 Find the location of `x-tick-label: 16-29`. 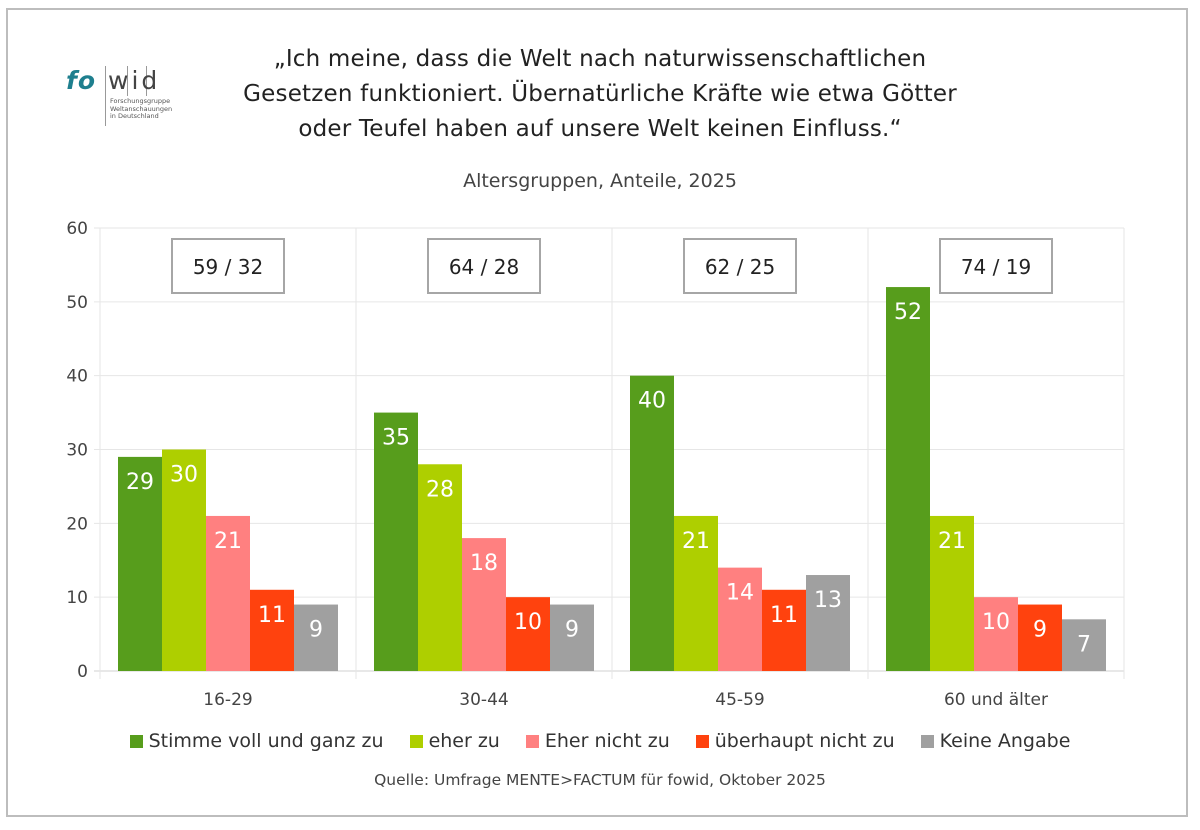

x-tick-label: 16-29 is located at coordinates (227, 700).